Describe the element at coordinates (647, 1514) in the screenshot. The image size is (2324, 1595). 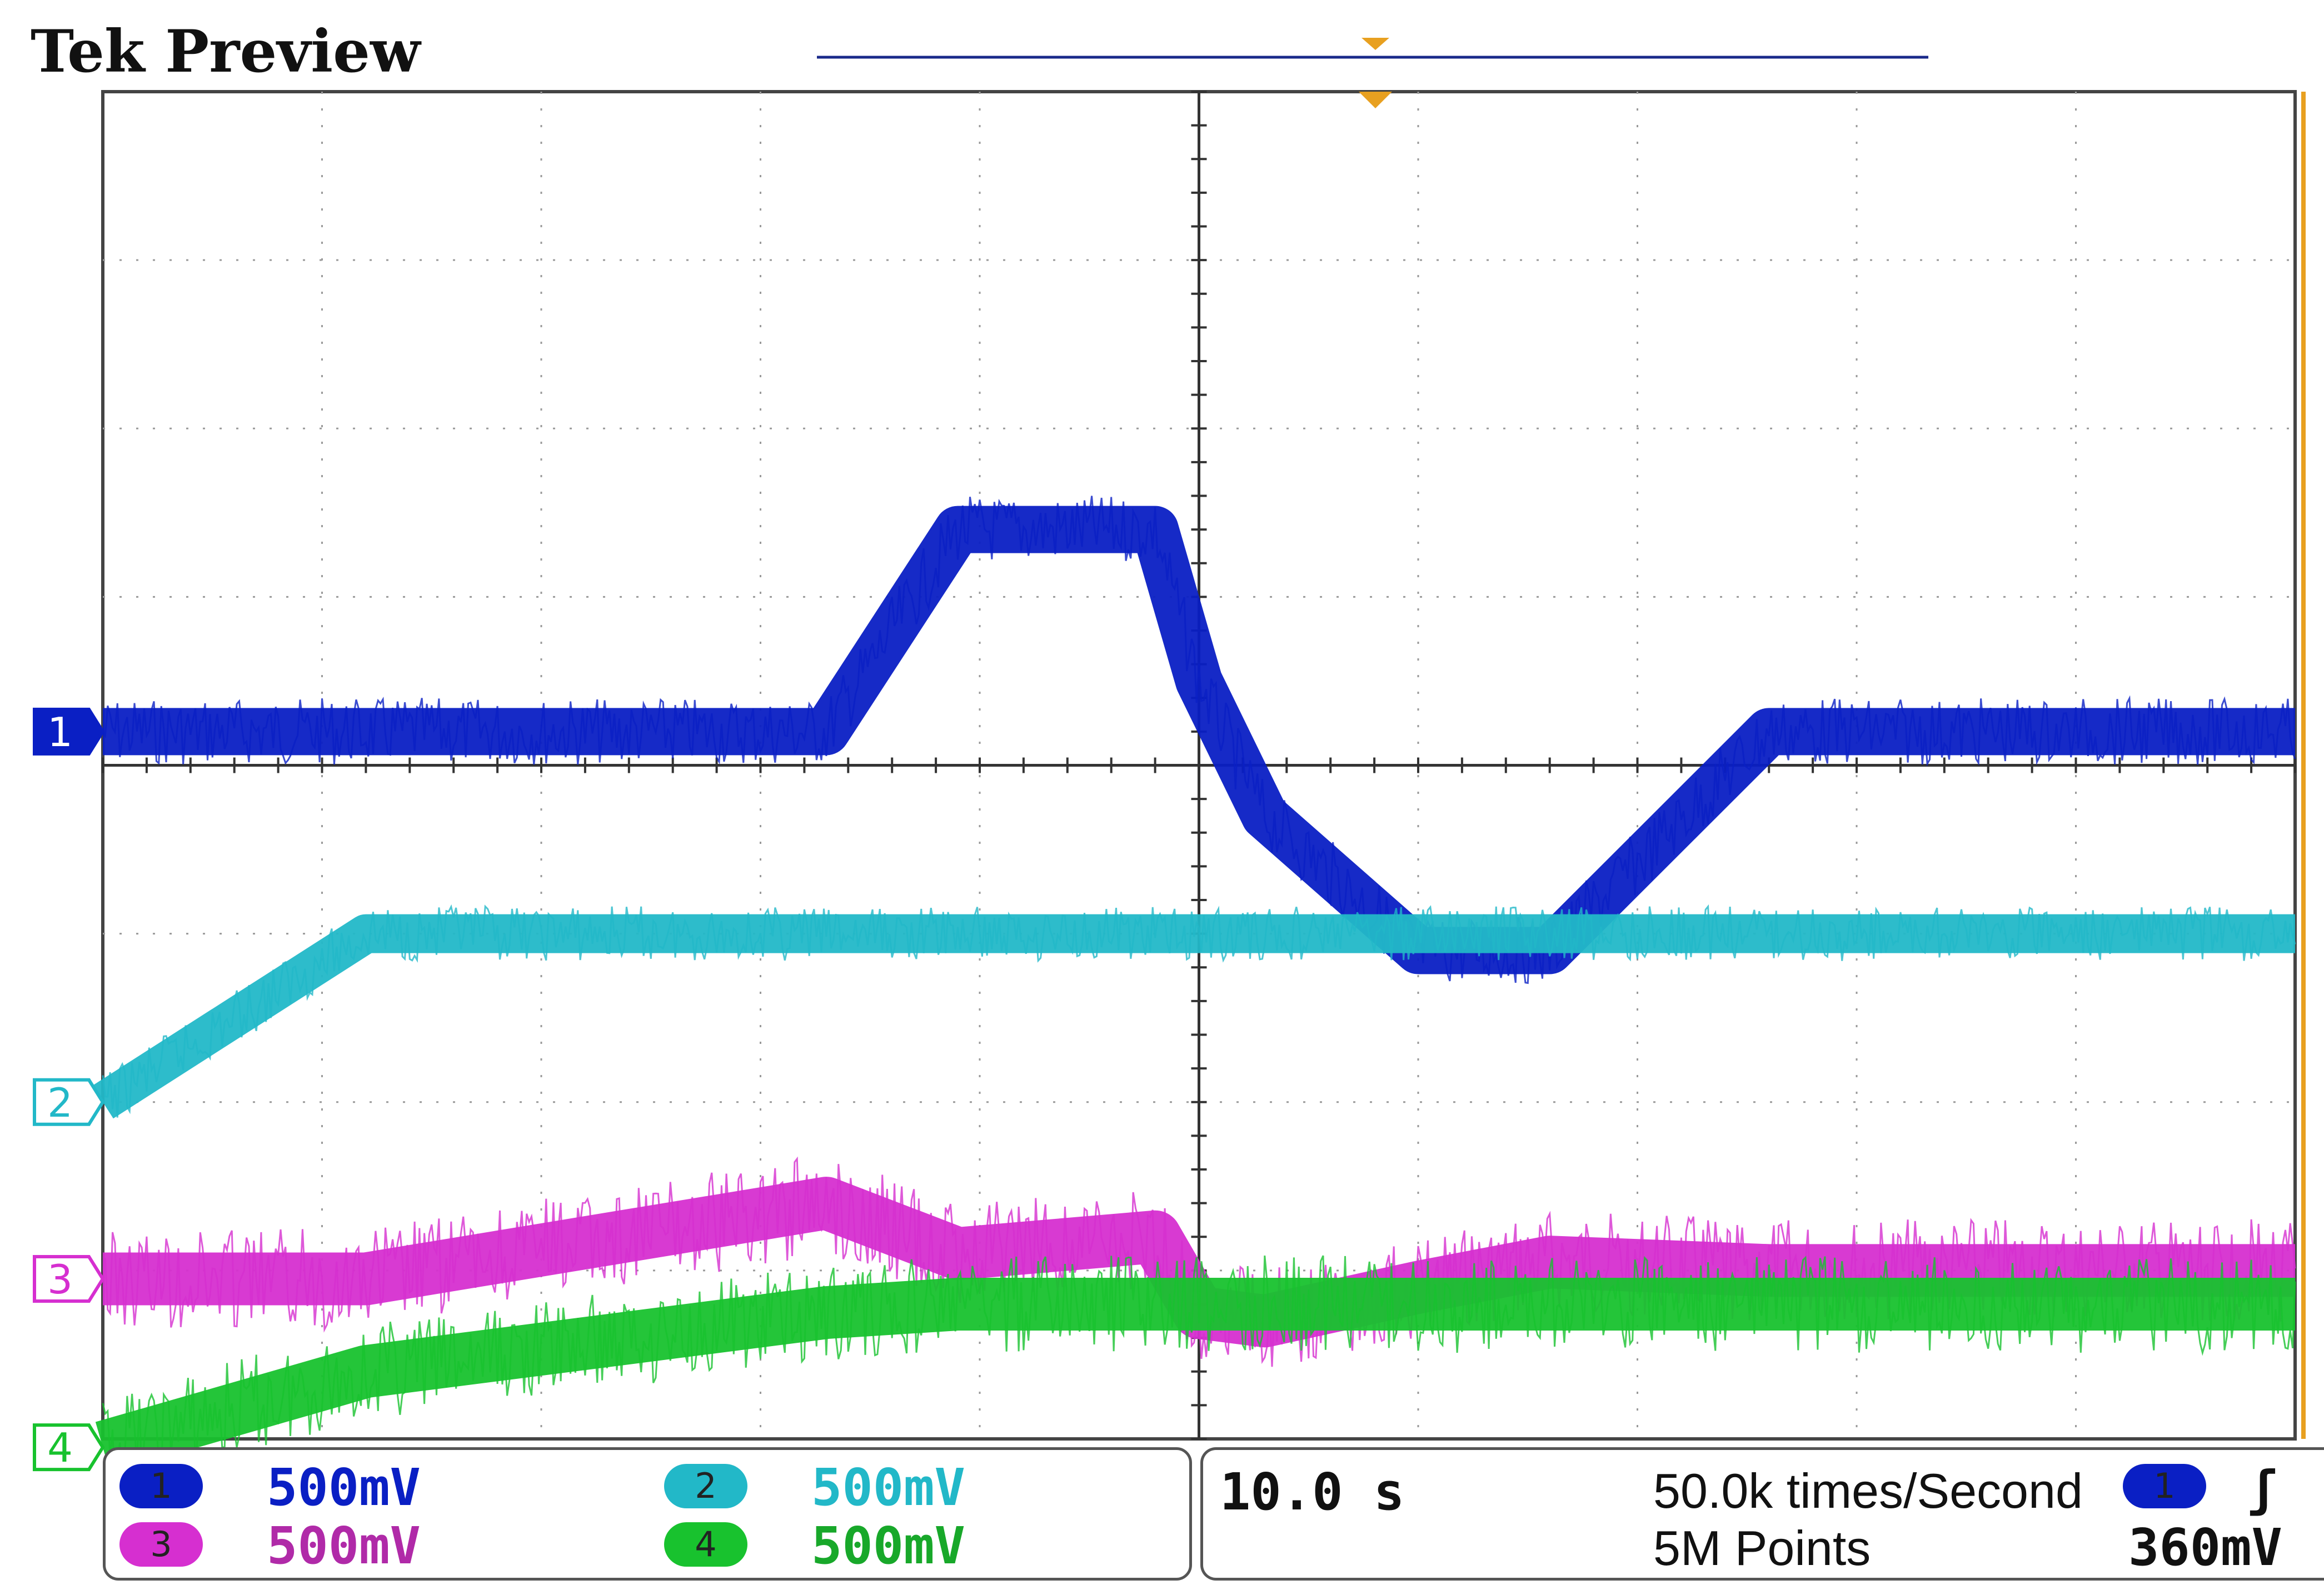
I see `channel-readout-panel: 1 500mV 2 500mV 3 500mV 4 500mV` at that location.